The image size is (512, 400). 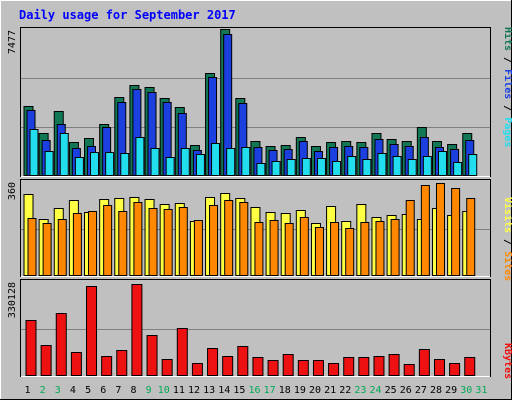 What do you see at coordinates (127, 15) in the screenshot?
I see `chart-title: Daily usage for September 2017` at bounding box center [127, 15].